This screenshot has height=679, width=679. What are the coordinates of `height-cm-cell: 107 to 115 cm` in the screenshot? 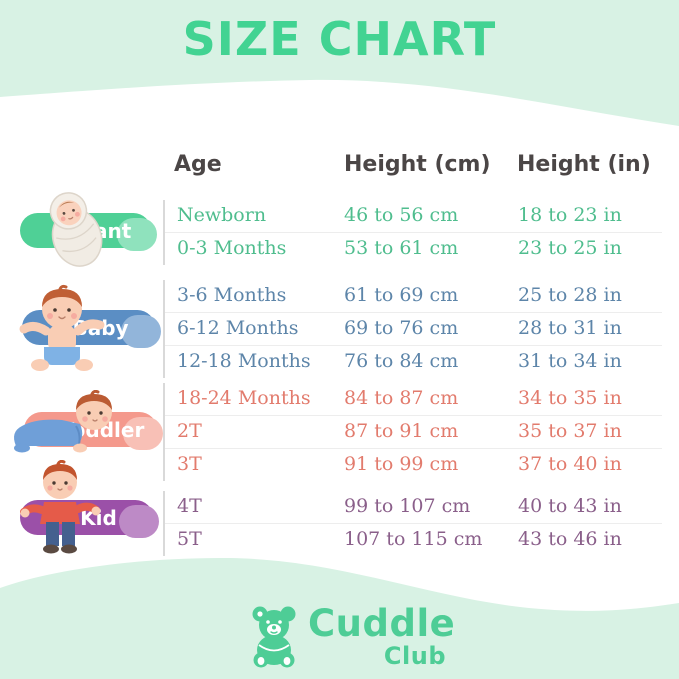 It's located at (413, 539).